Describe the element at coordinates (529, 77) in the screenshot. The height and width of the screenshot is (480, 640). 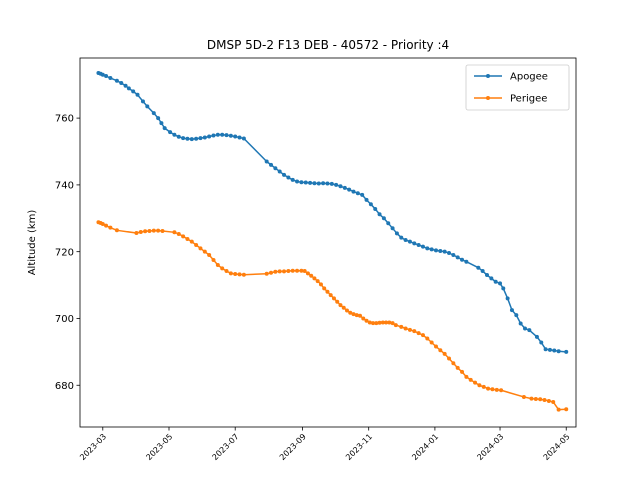
I see `legend-label: Apogee` at that location.